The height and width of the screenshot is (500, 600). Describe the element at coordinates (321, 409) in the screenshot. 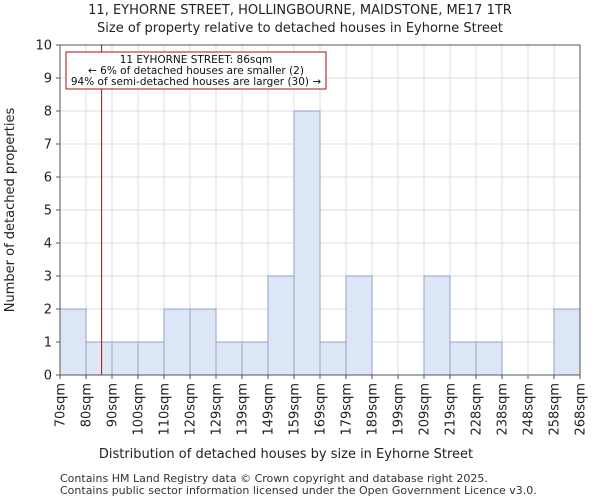

I see `x-tick-label: 169sqm` at that location.